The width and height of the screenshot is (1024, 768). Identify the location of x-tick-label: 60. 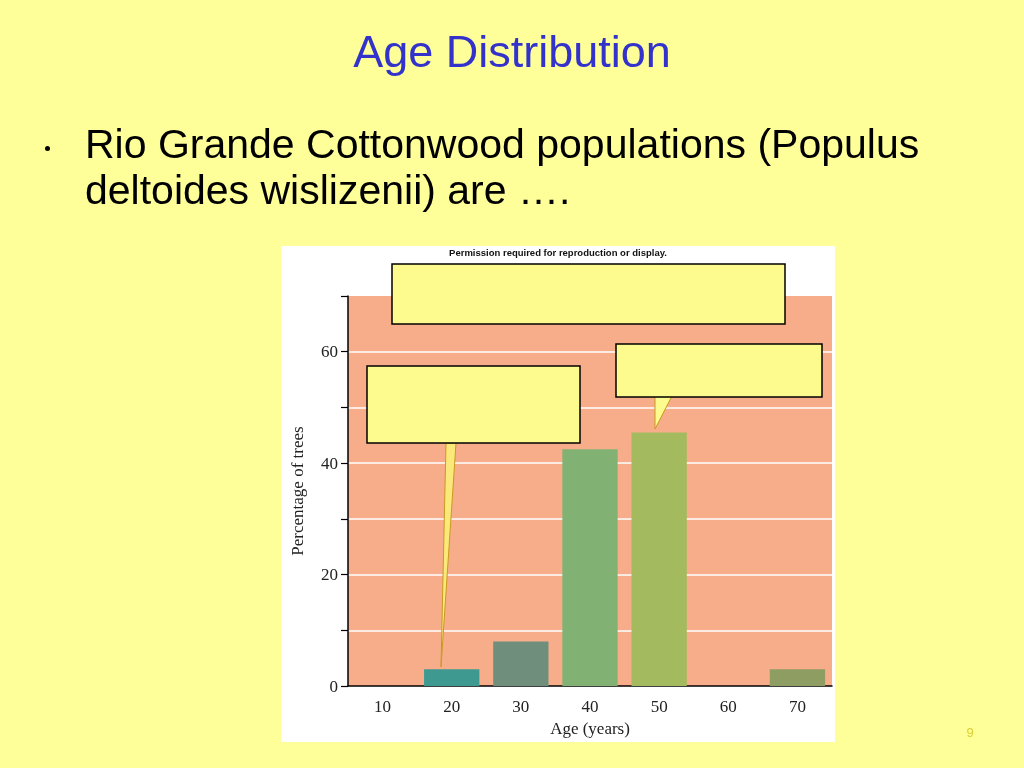
(728, 706).